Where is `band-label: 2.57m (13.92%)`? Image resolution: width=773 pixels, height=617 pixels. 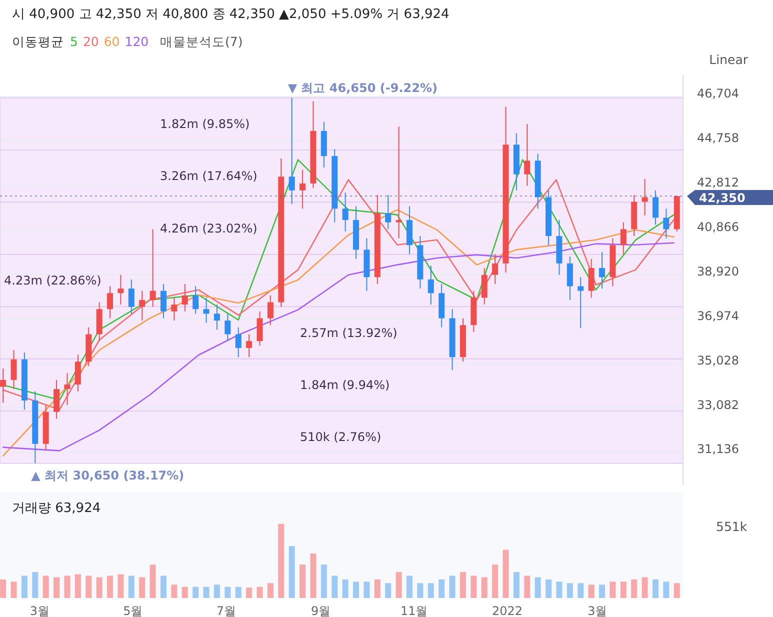
band-label: 2.57m (13.92%) is located at coordinates (349, 333).